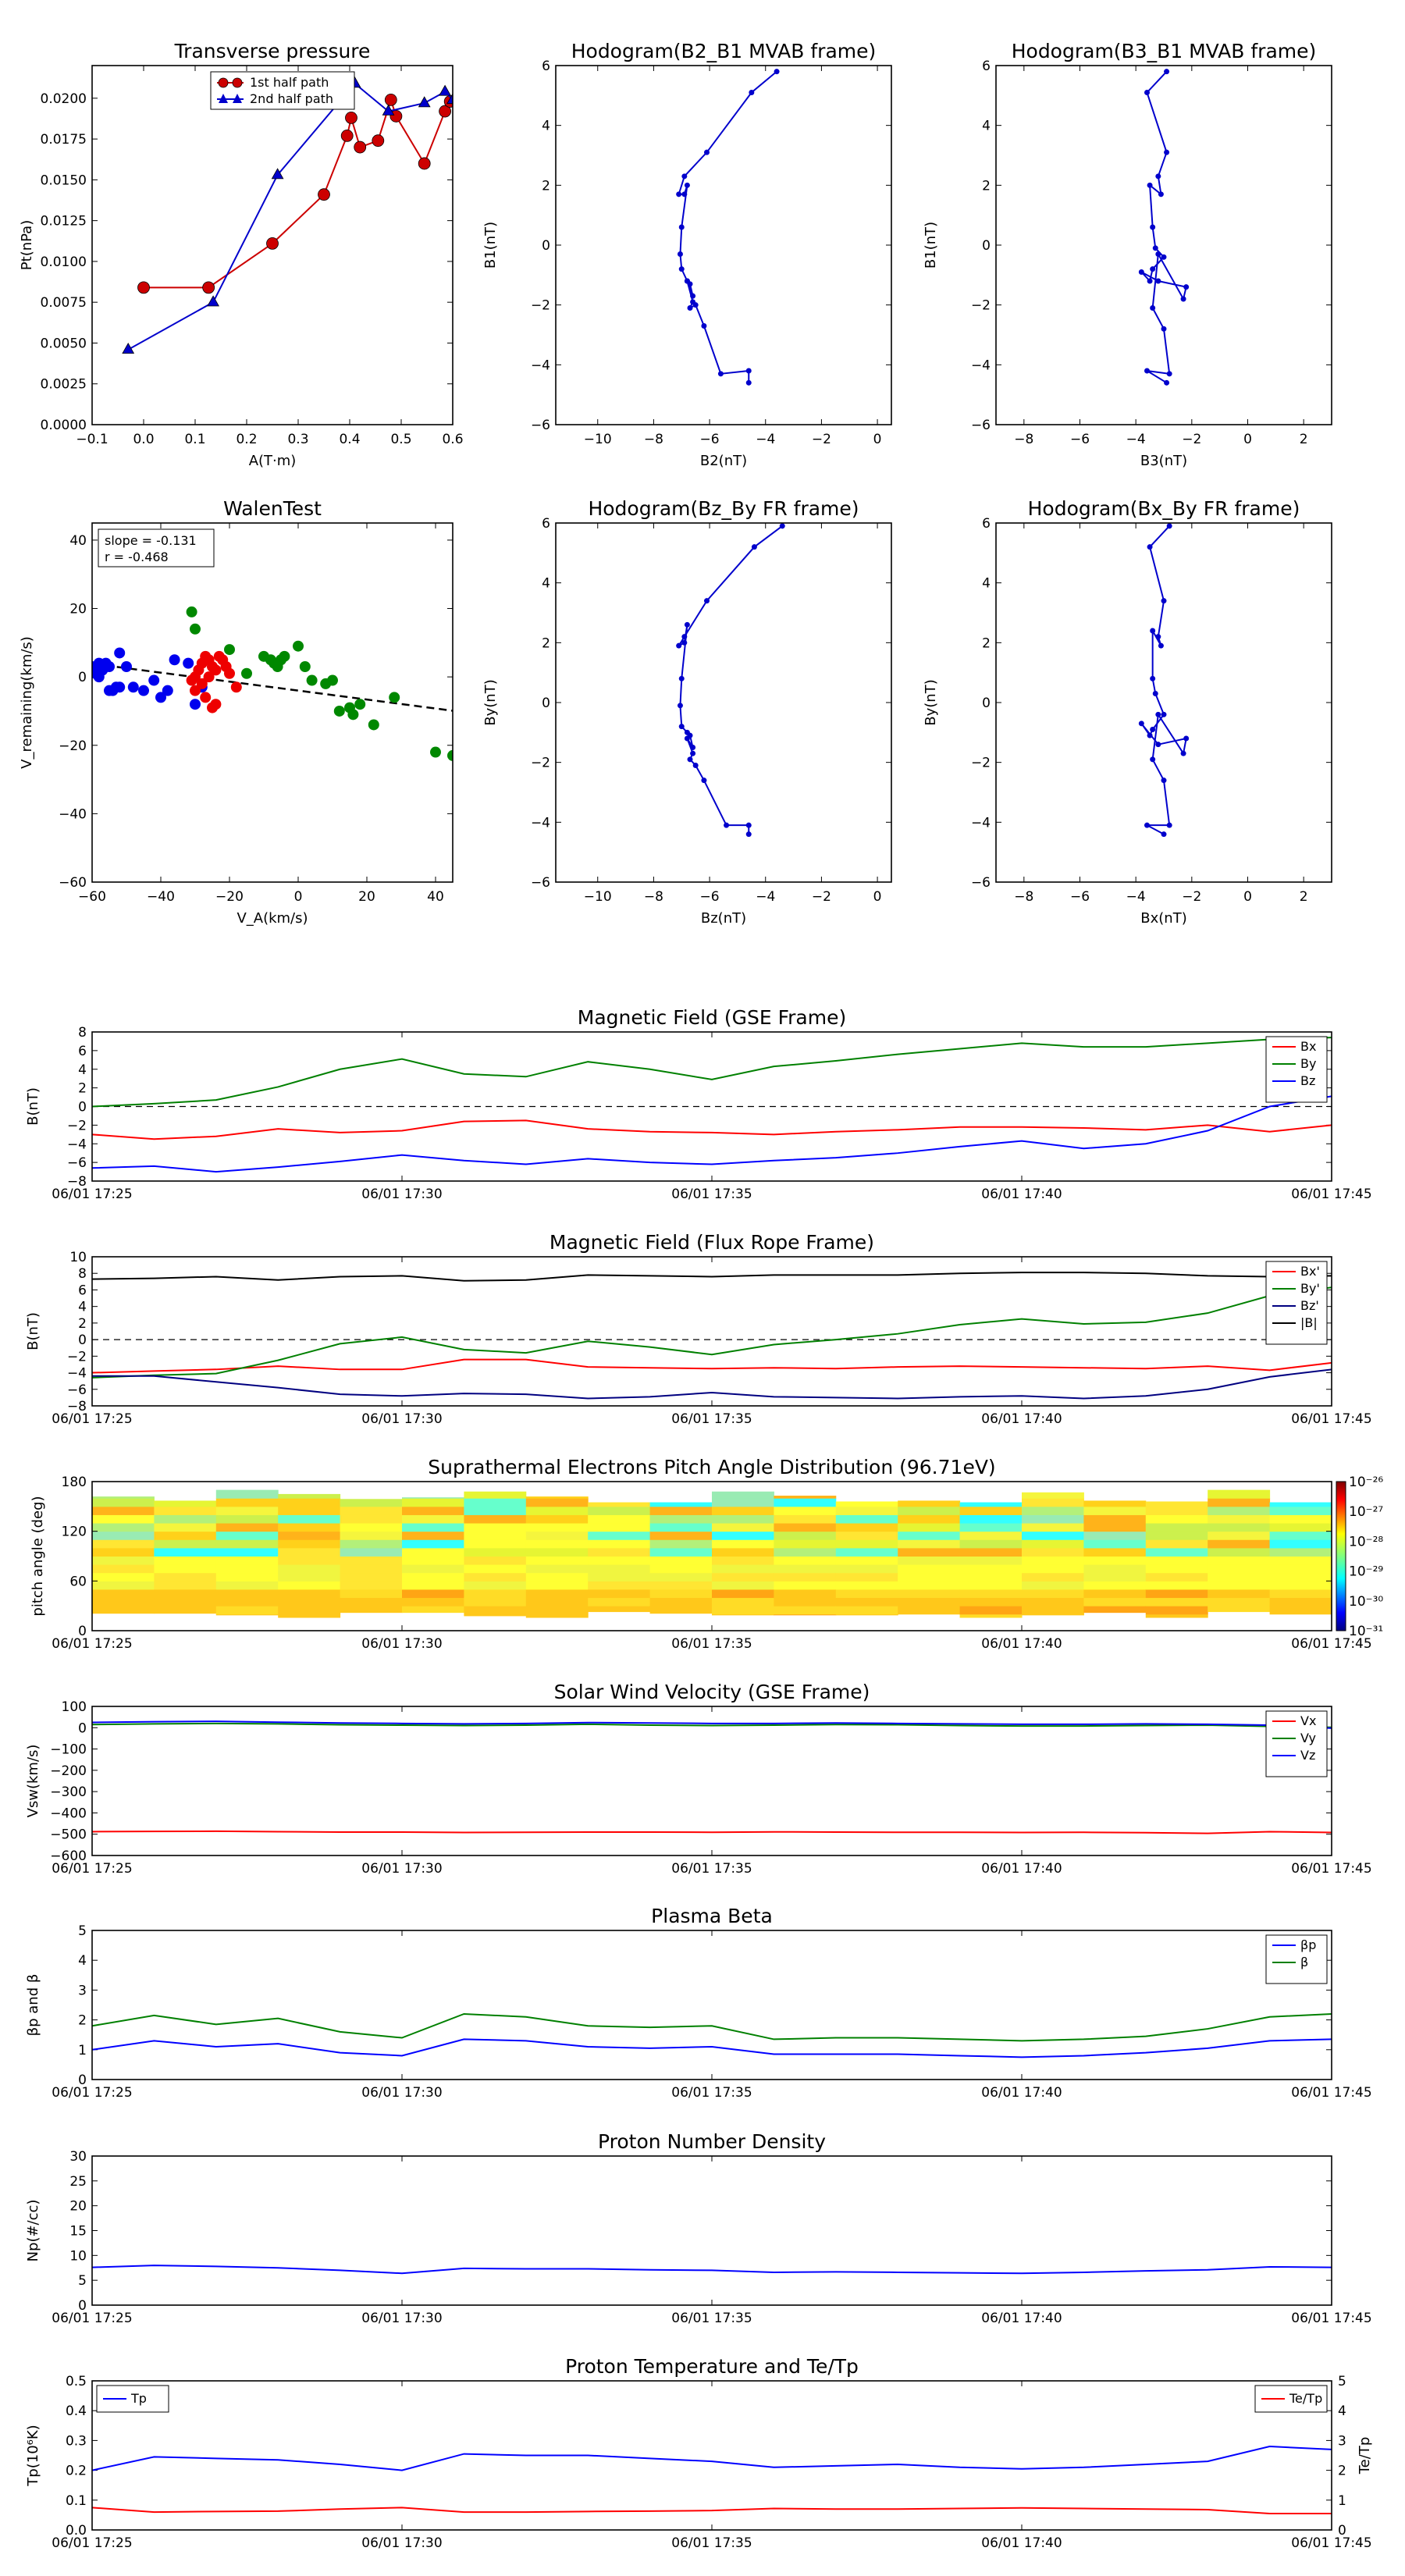 Image resolution: width=1405 pixels, height=2576 pixels. Describe the element at coordinates (68, 1835) in the screenshot. I see `vsw-ytick-label: −500` at that location.